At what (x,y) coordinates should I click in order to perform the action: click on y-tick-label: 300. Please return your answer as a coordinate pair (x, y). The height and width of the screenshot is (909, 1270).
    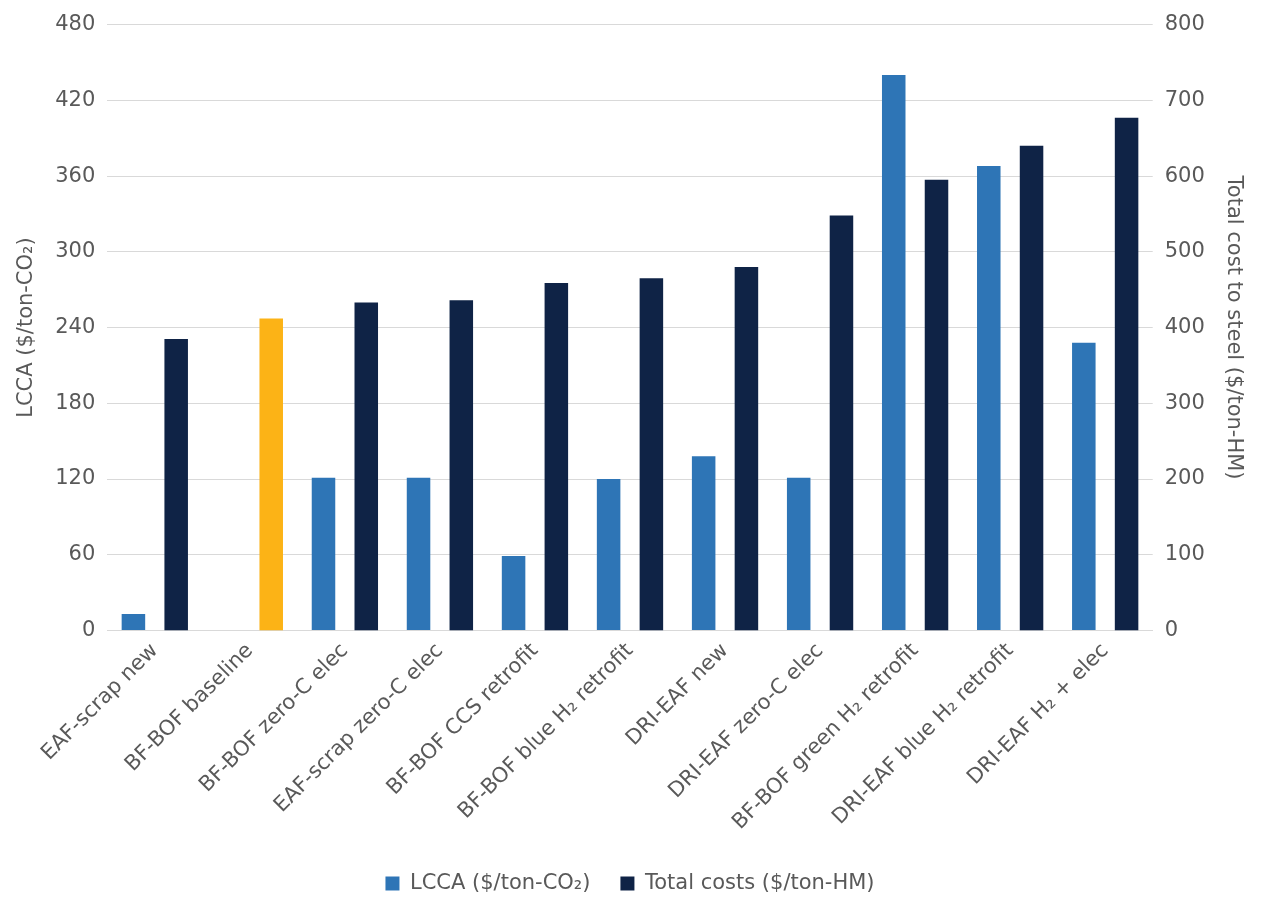
    Looking at the image, I should click on (75, 250).